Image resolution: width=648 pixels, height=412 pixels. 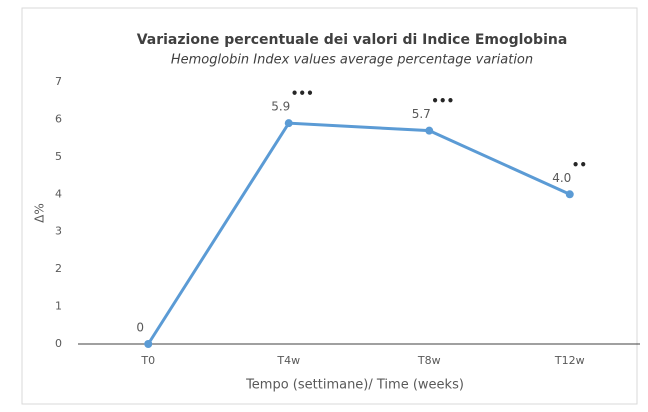 I want to click on y-tick-label: 1, so click(x=58, y=306).